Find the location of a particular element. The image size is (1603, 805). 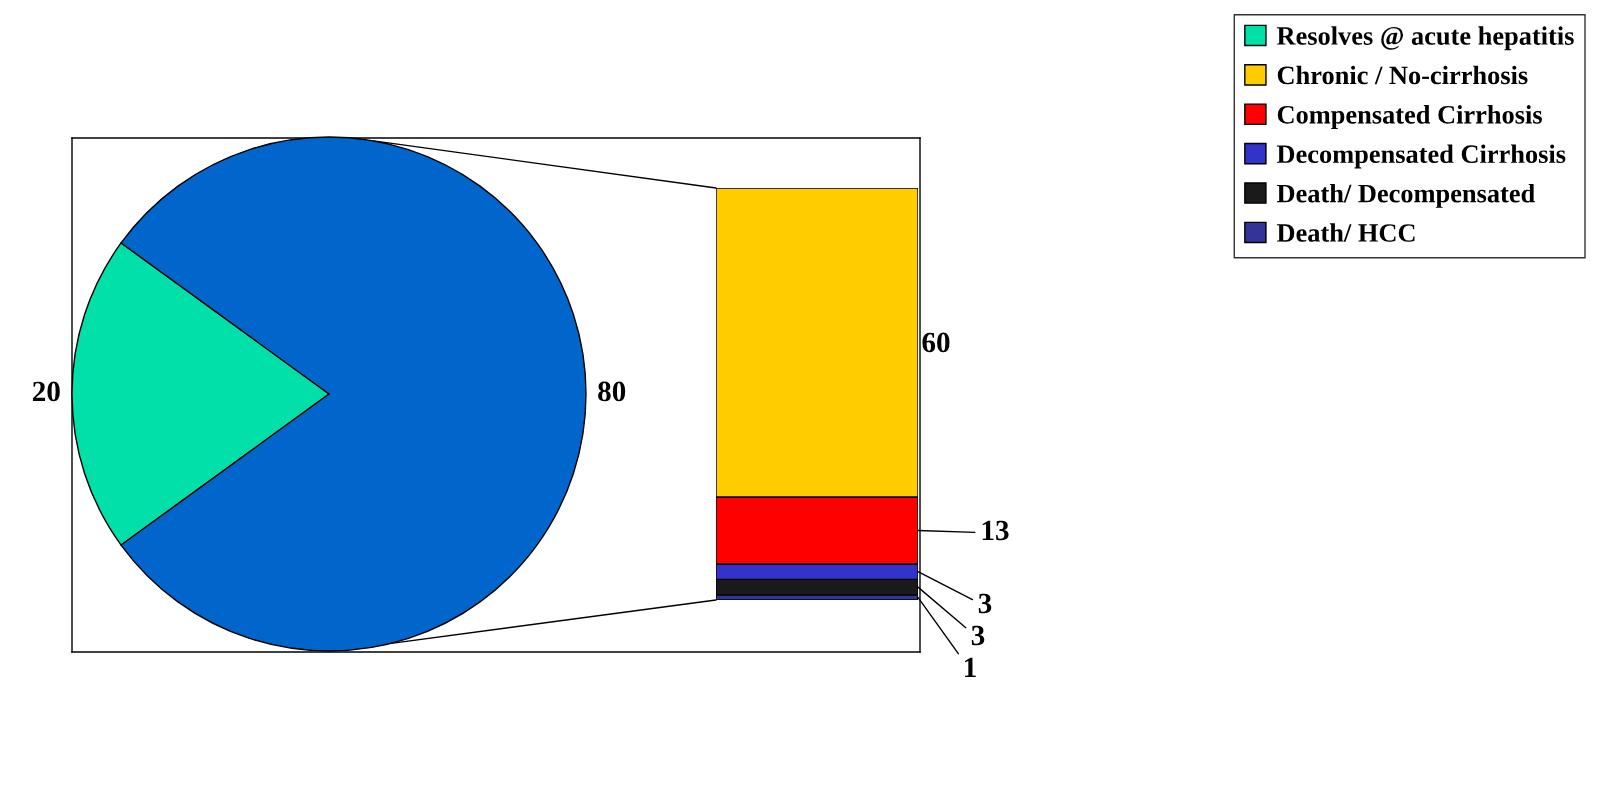

legend-label: Death/ HCC is located at coordinates (1345, 232).